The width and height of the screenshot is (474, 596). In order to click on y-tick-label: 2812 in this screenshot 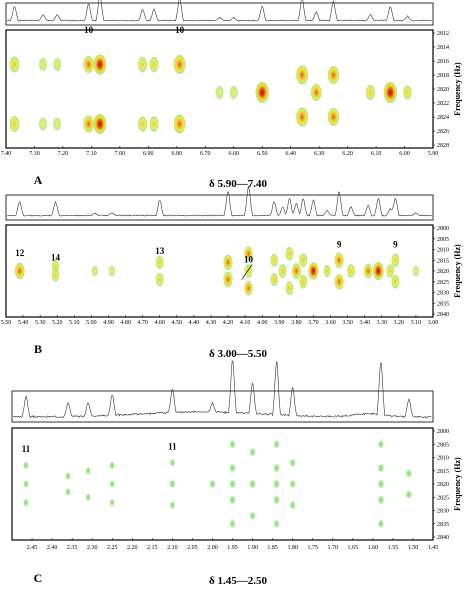, I will do `click(443, 34)`.